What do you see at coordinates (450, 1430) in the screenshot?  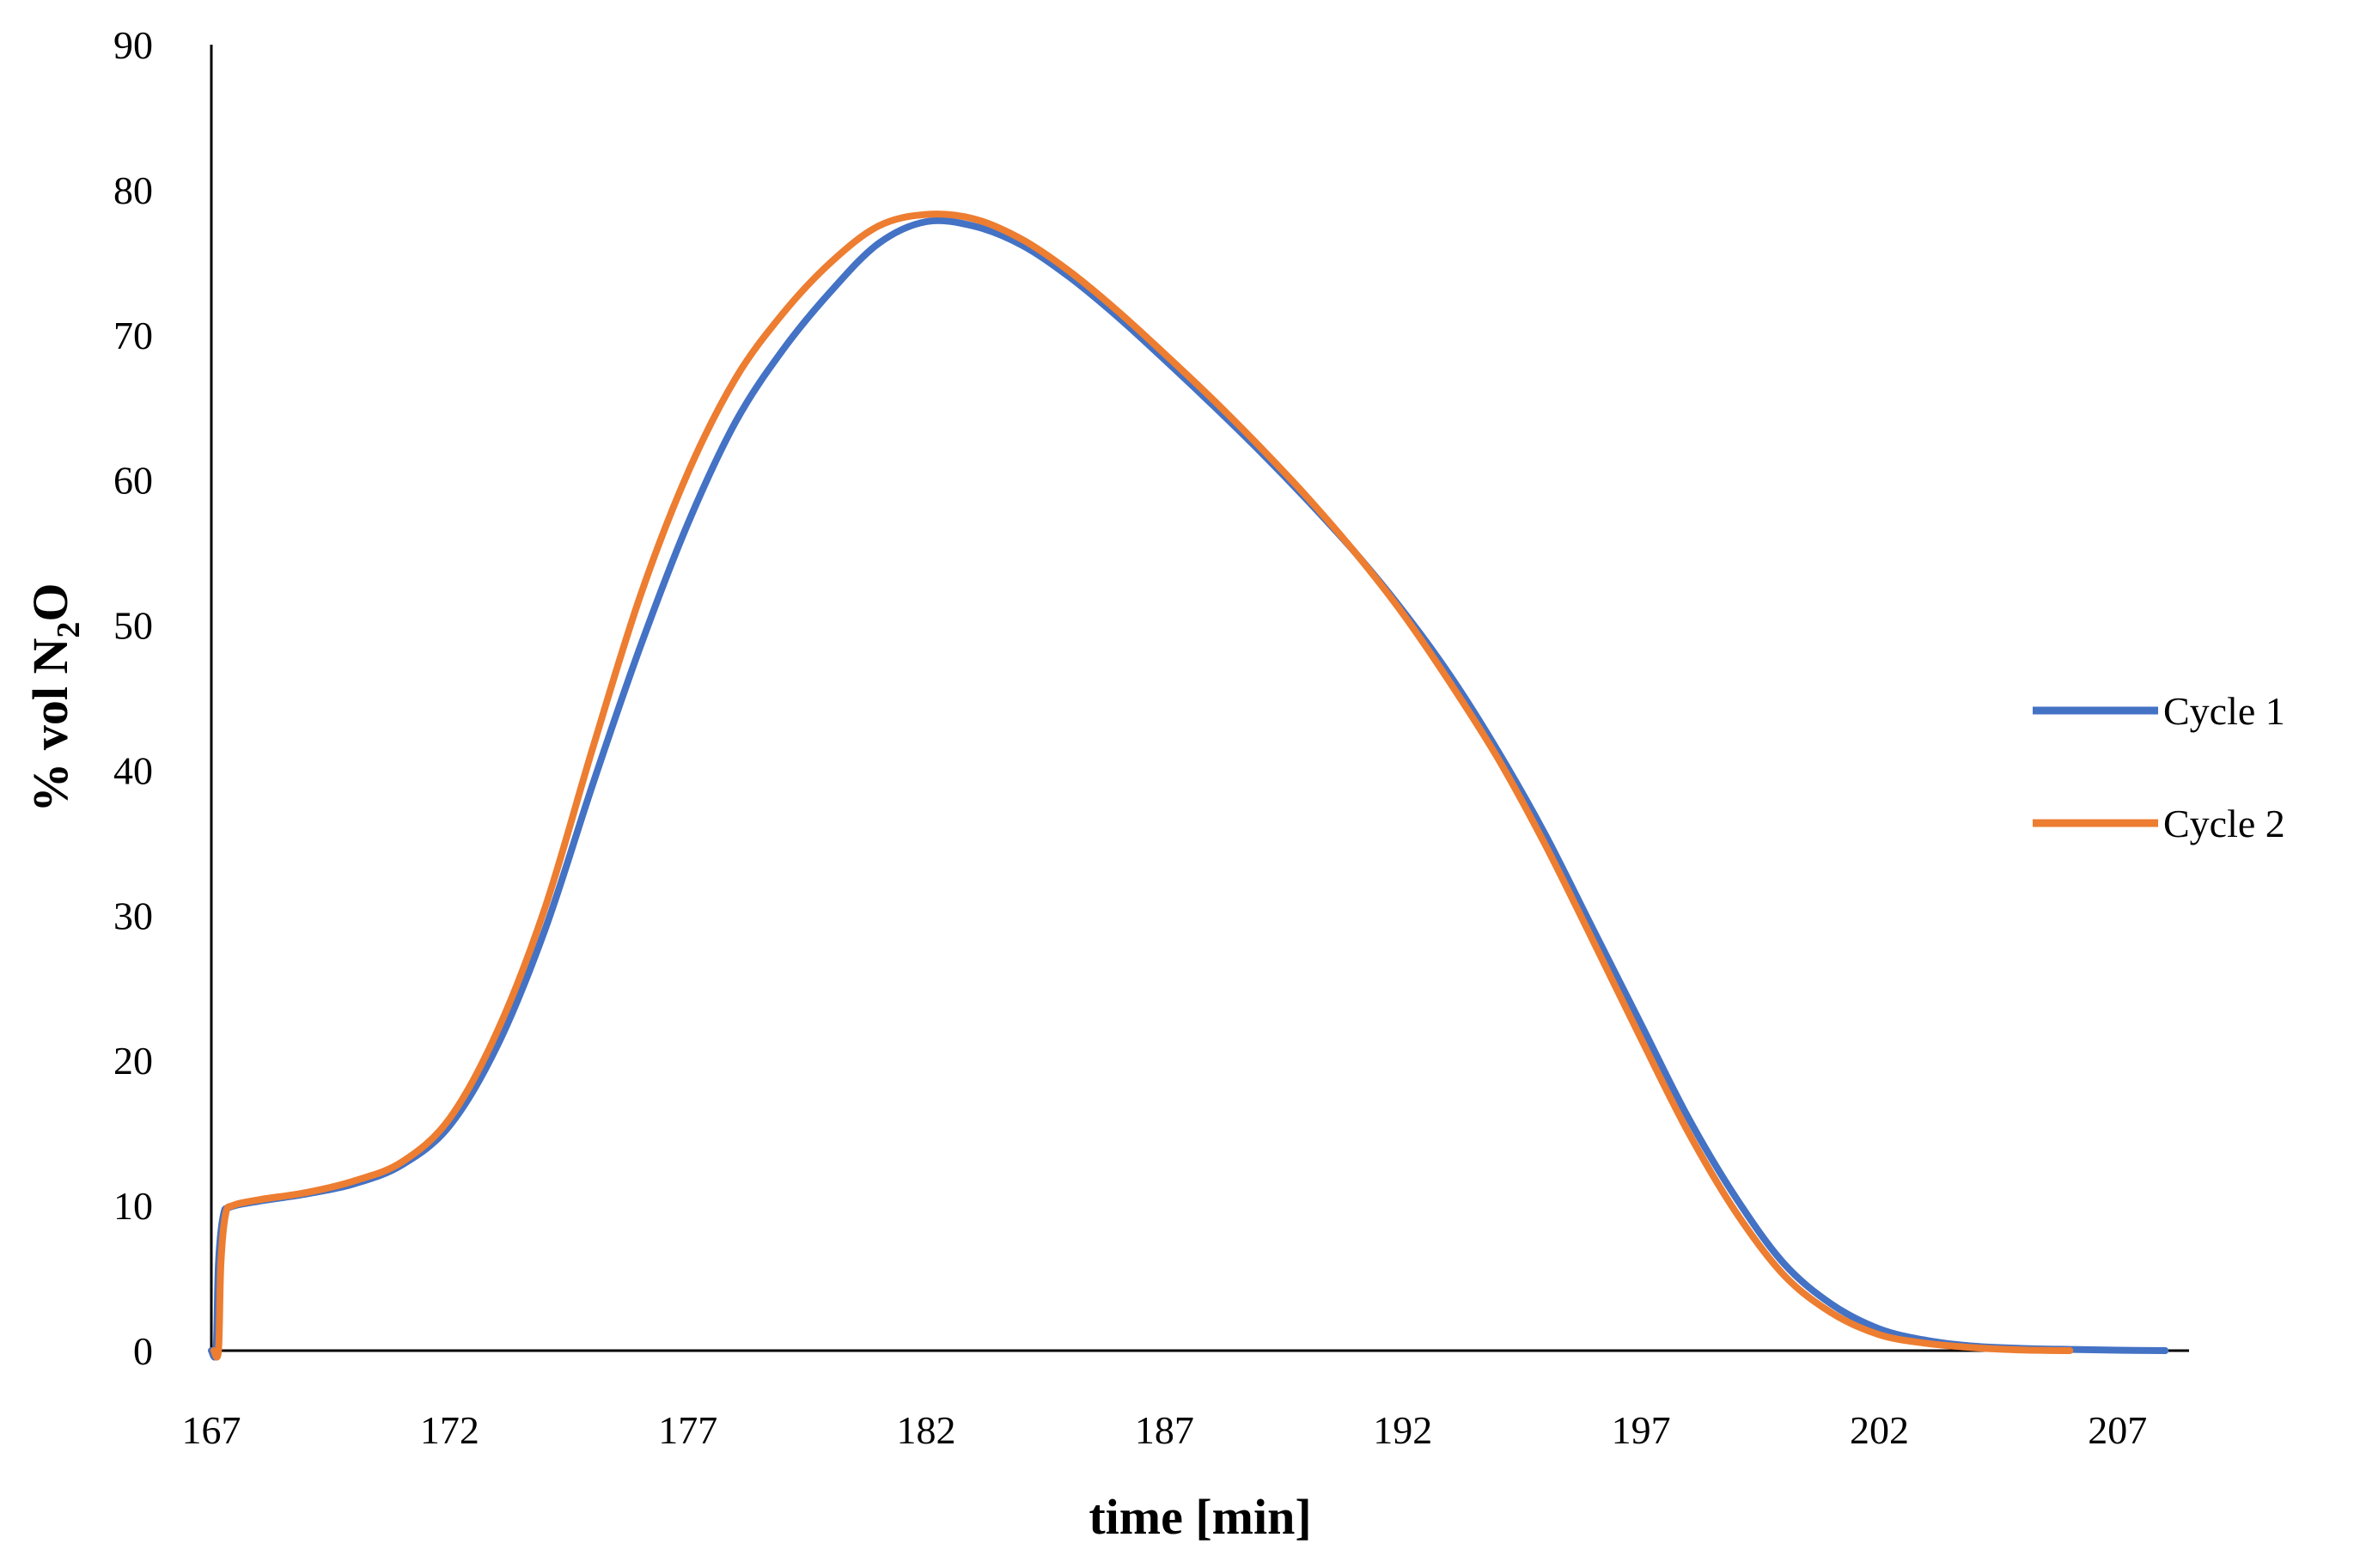 I see `x-tick-label: 172` at bounding box center [450, 1430].